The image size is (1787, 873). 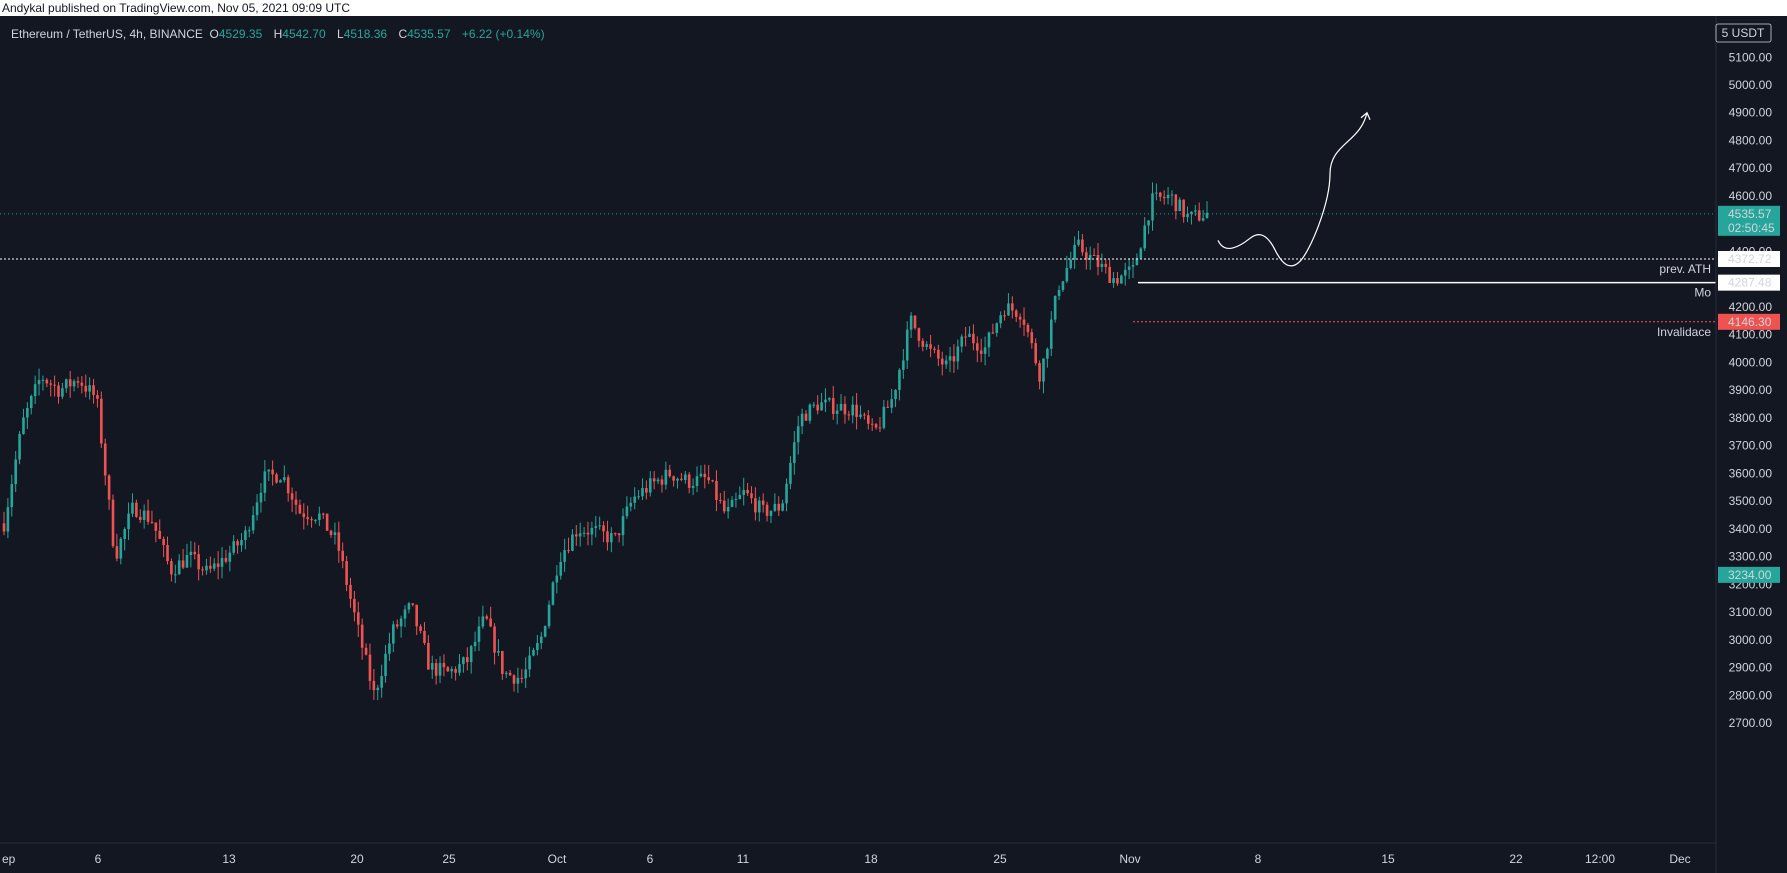 What do you see at coordinates (858, 276) in the screenshot?
I see `levels-layer: prev. ATH Mo Invalidace` at bounding box center [858, 276].